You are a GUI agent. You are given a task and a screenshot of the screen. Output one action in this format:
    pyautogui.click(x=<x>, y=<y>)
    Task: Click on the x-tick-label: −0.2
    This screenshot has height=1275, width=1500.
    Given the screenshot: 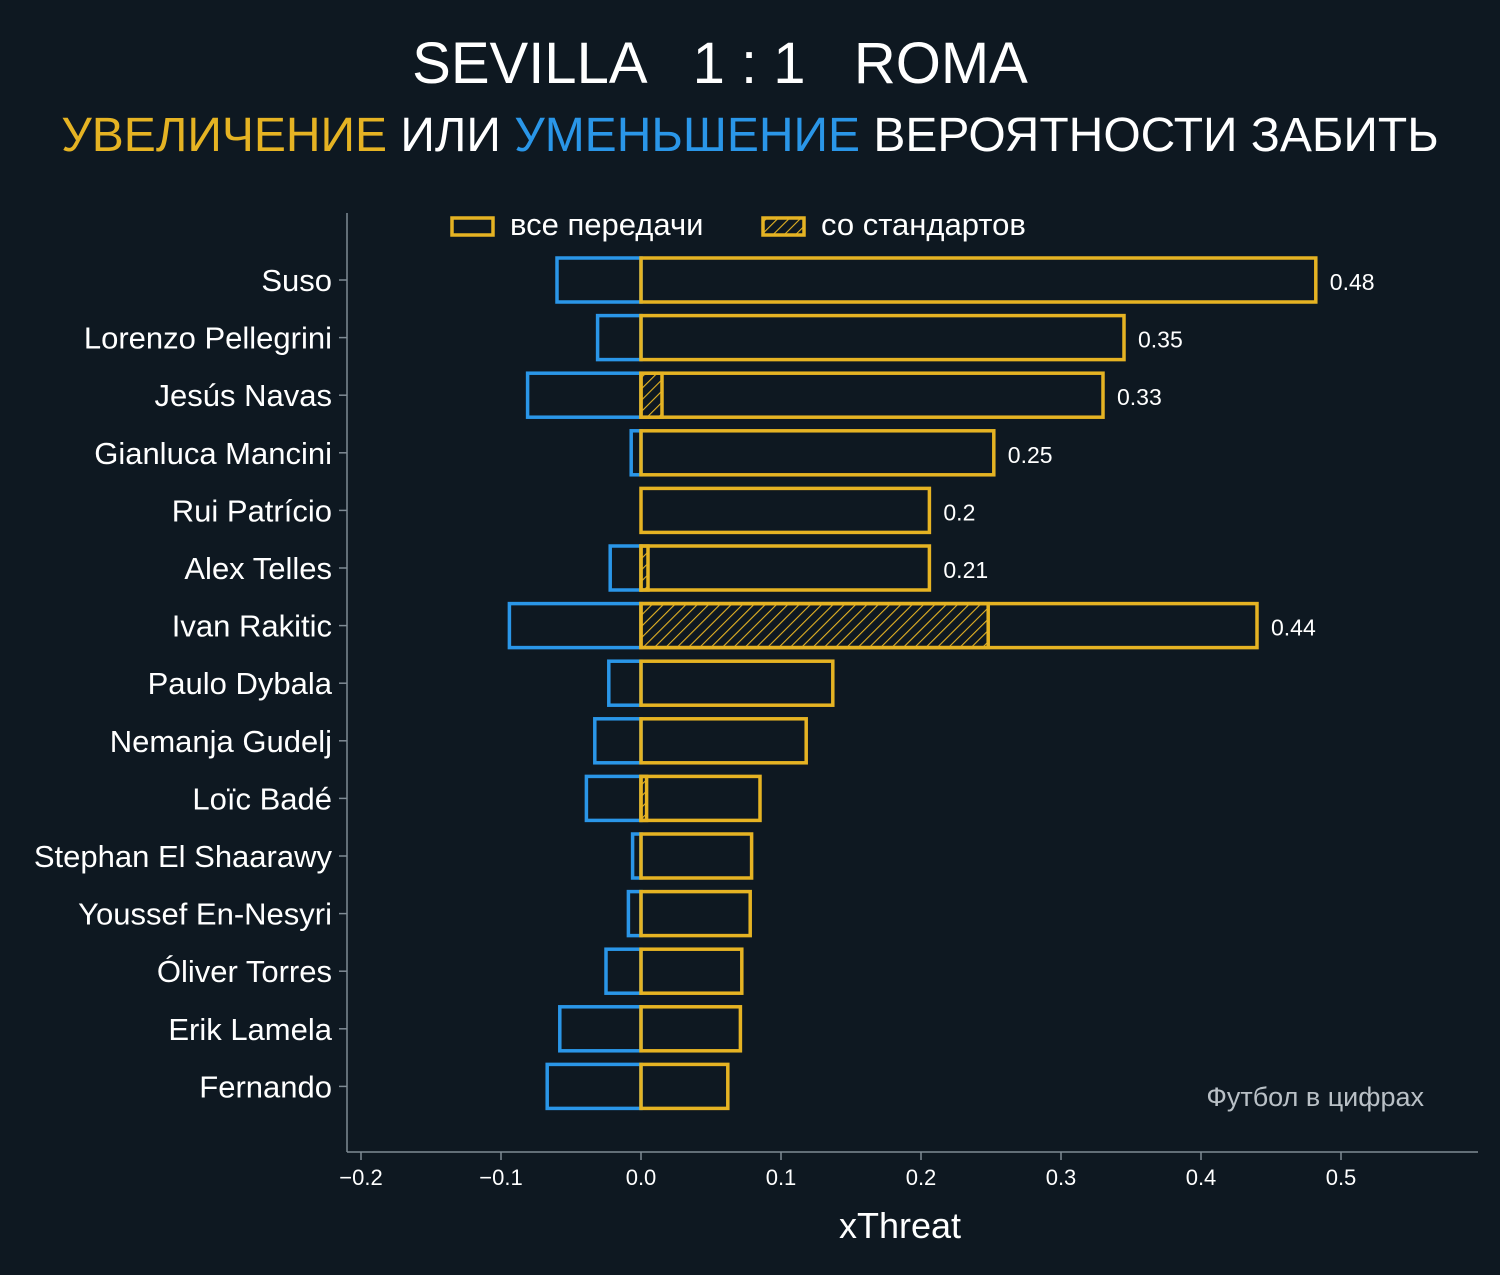 What is the action you would take?
    pyautogui.click(x=360, y=1177)
    